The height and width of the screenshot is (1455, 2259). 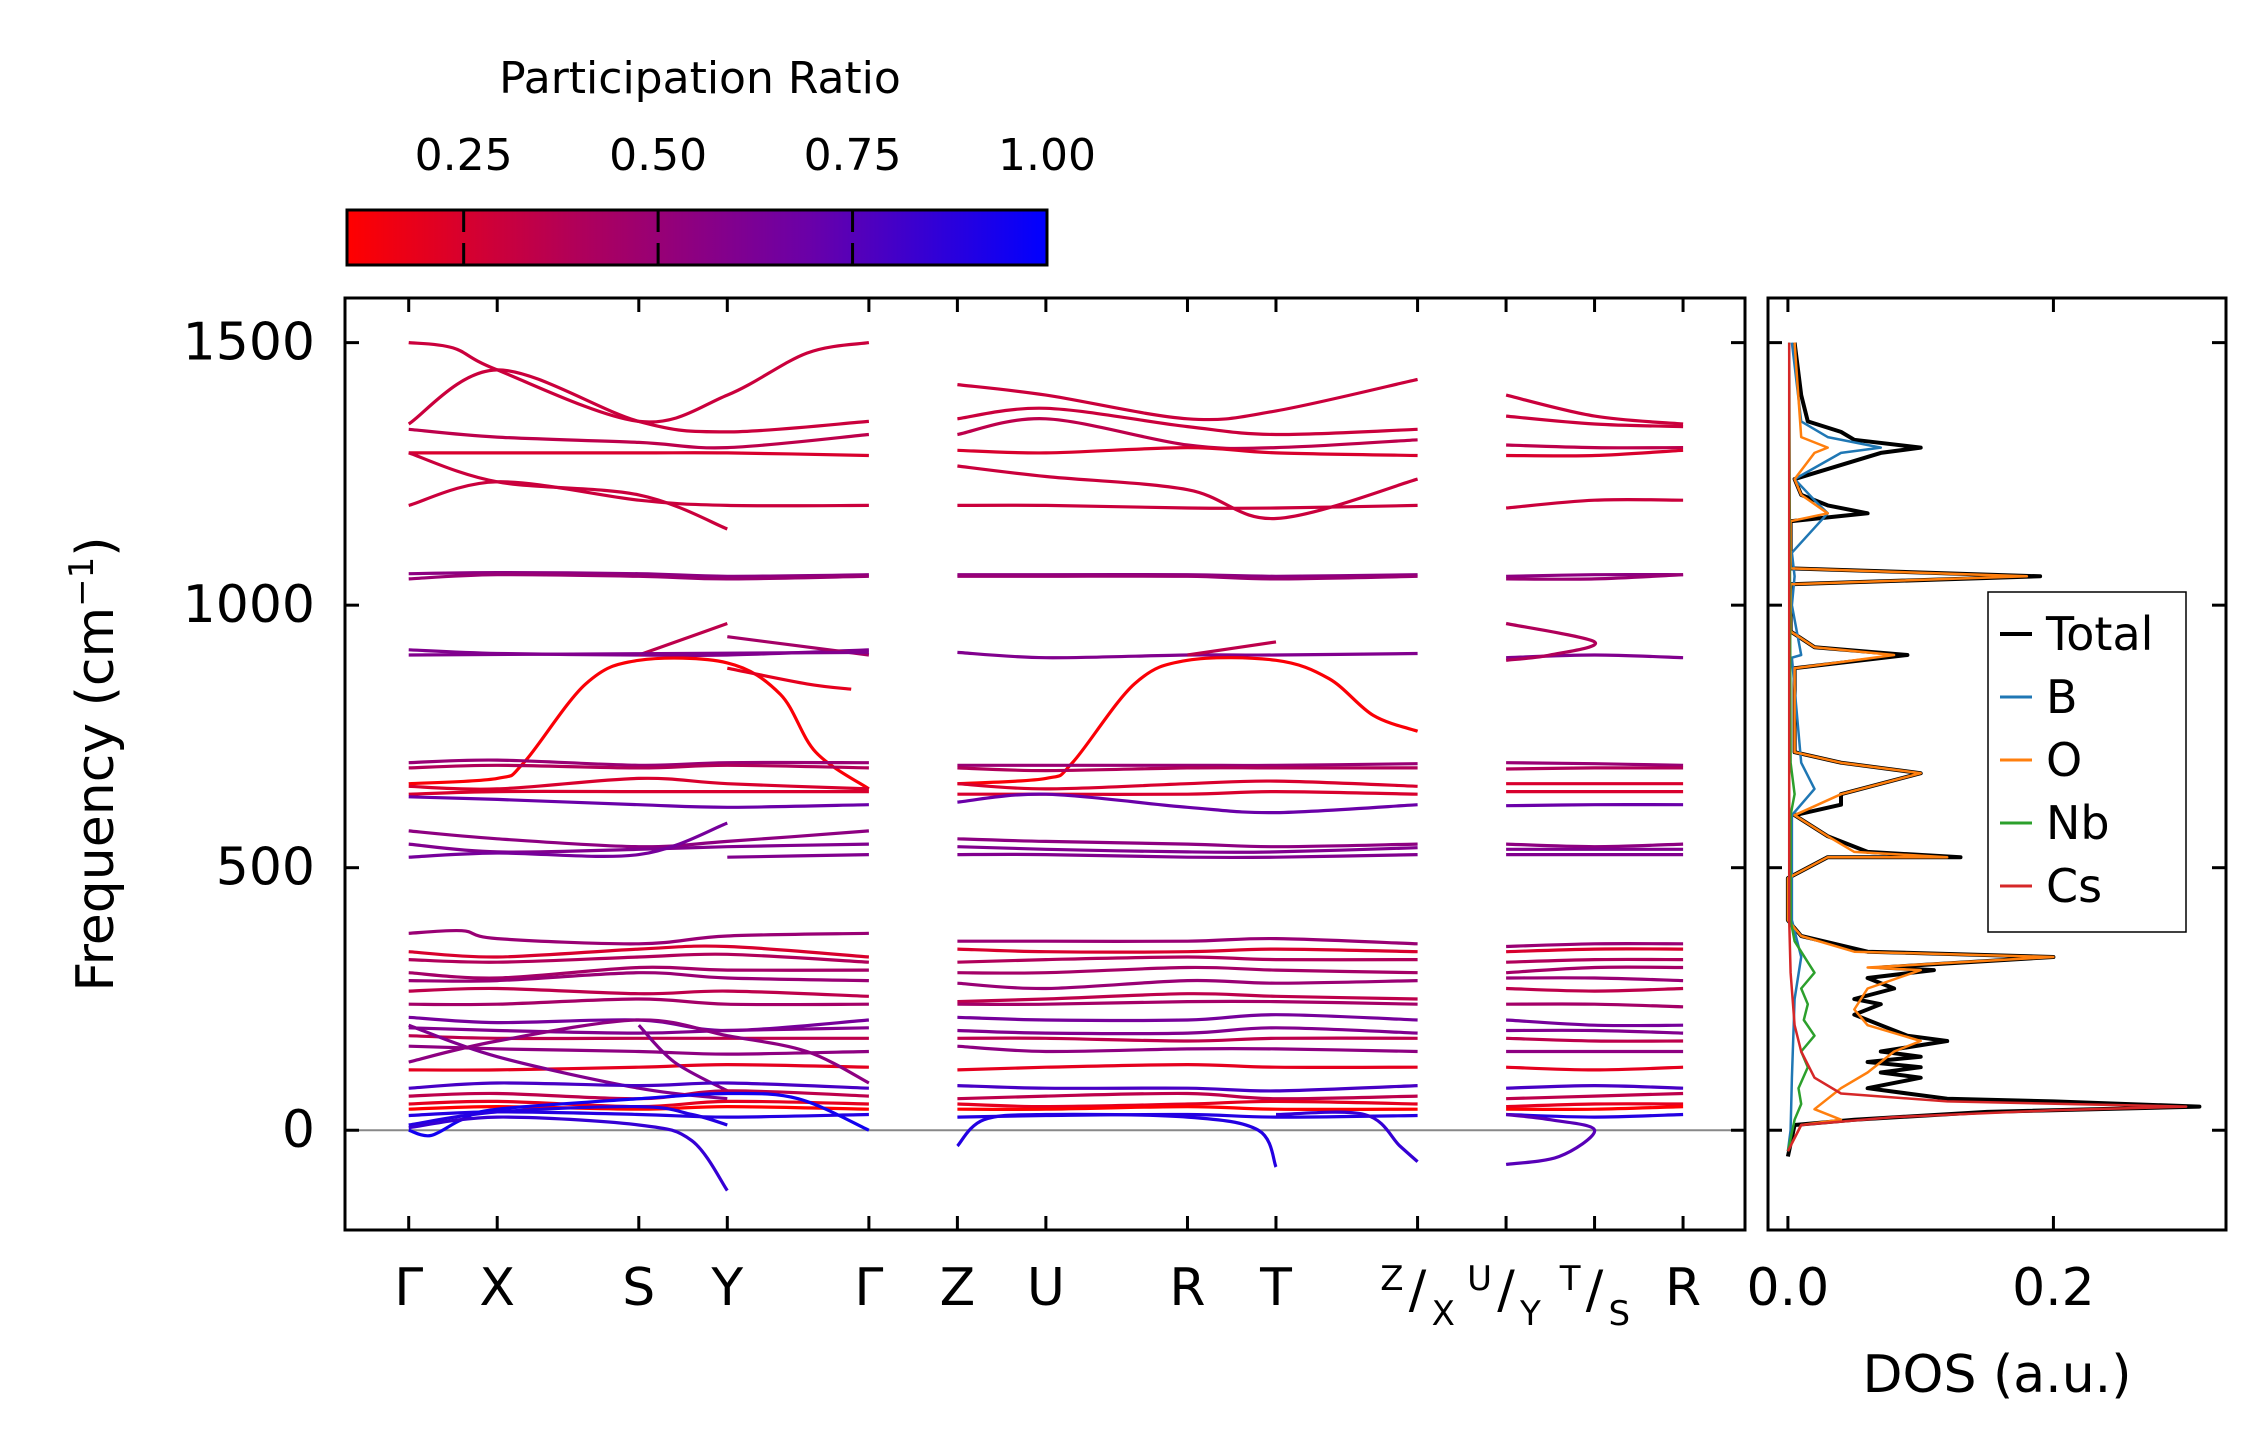 What do you see at coordinates (464, 155) in the screenshot?
I see `colorbar-tick-label: 0.25` at bounding box center [464, 155].